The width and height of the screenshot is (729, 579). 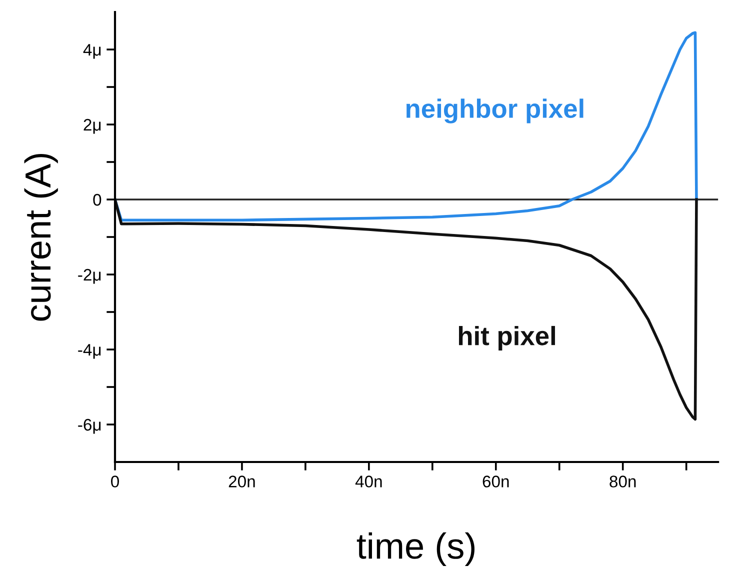 What do you see at coordinates (89, 426) in the screenshot?
I see `y-tick-label: -6μ` at bounding box center [89, 426].